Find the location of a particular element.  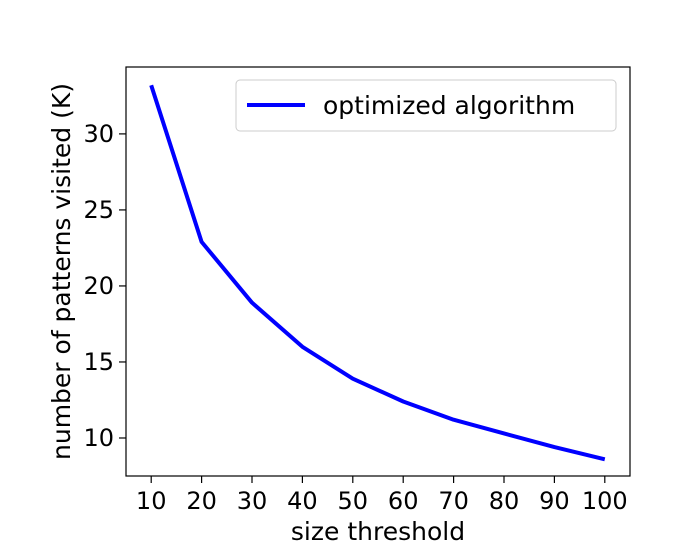

x-tick-label: 80 is located at coordinates (504, 501).